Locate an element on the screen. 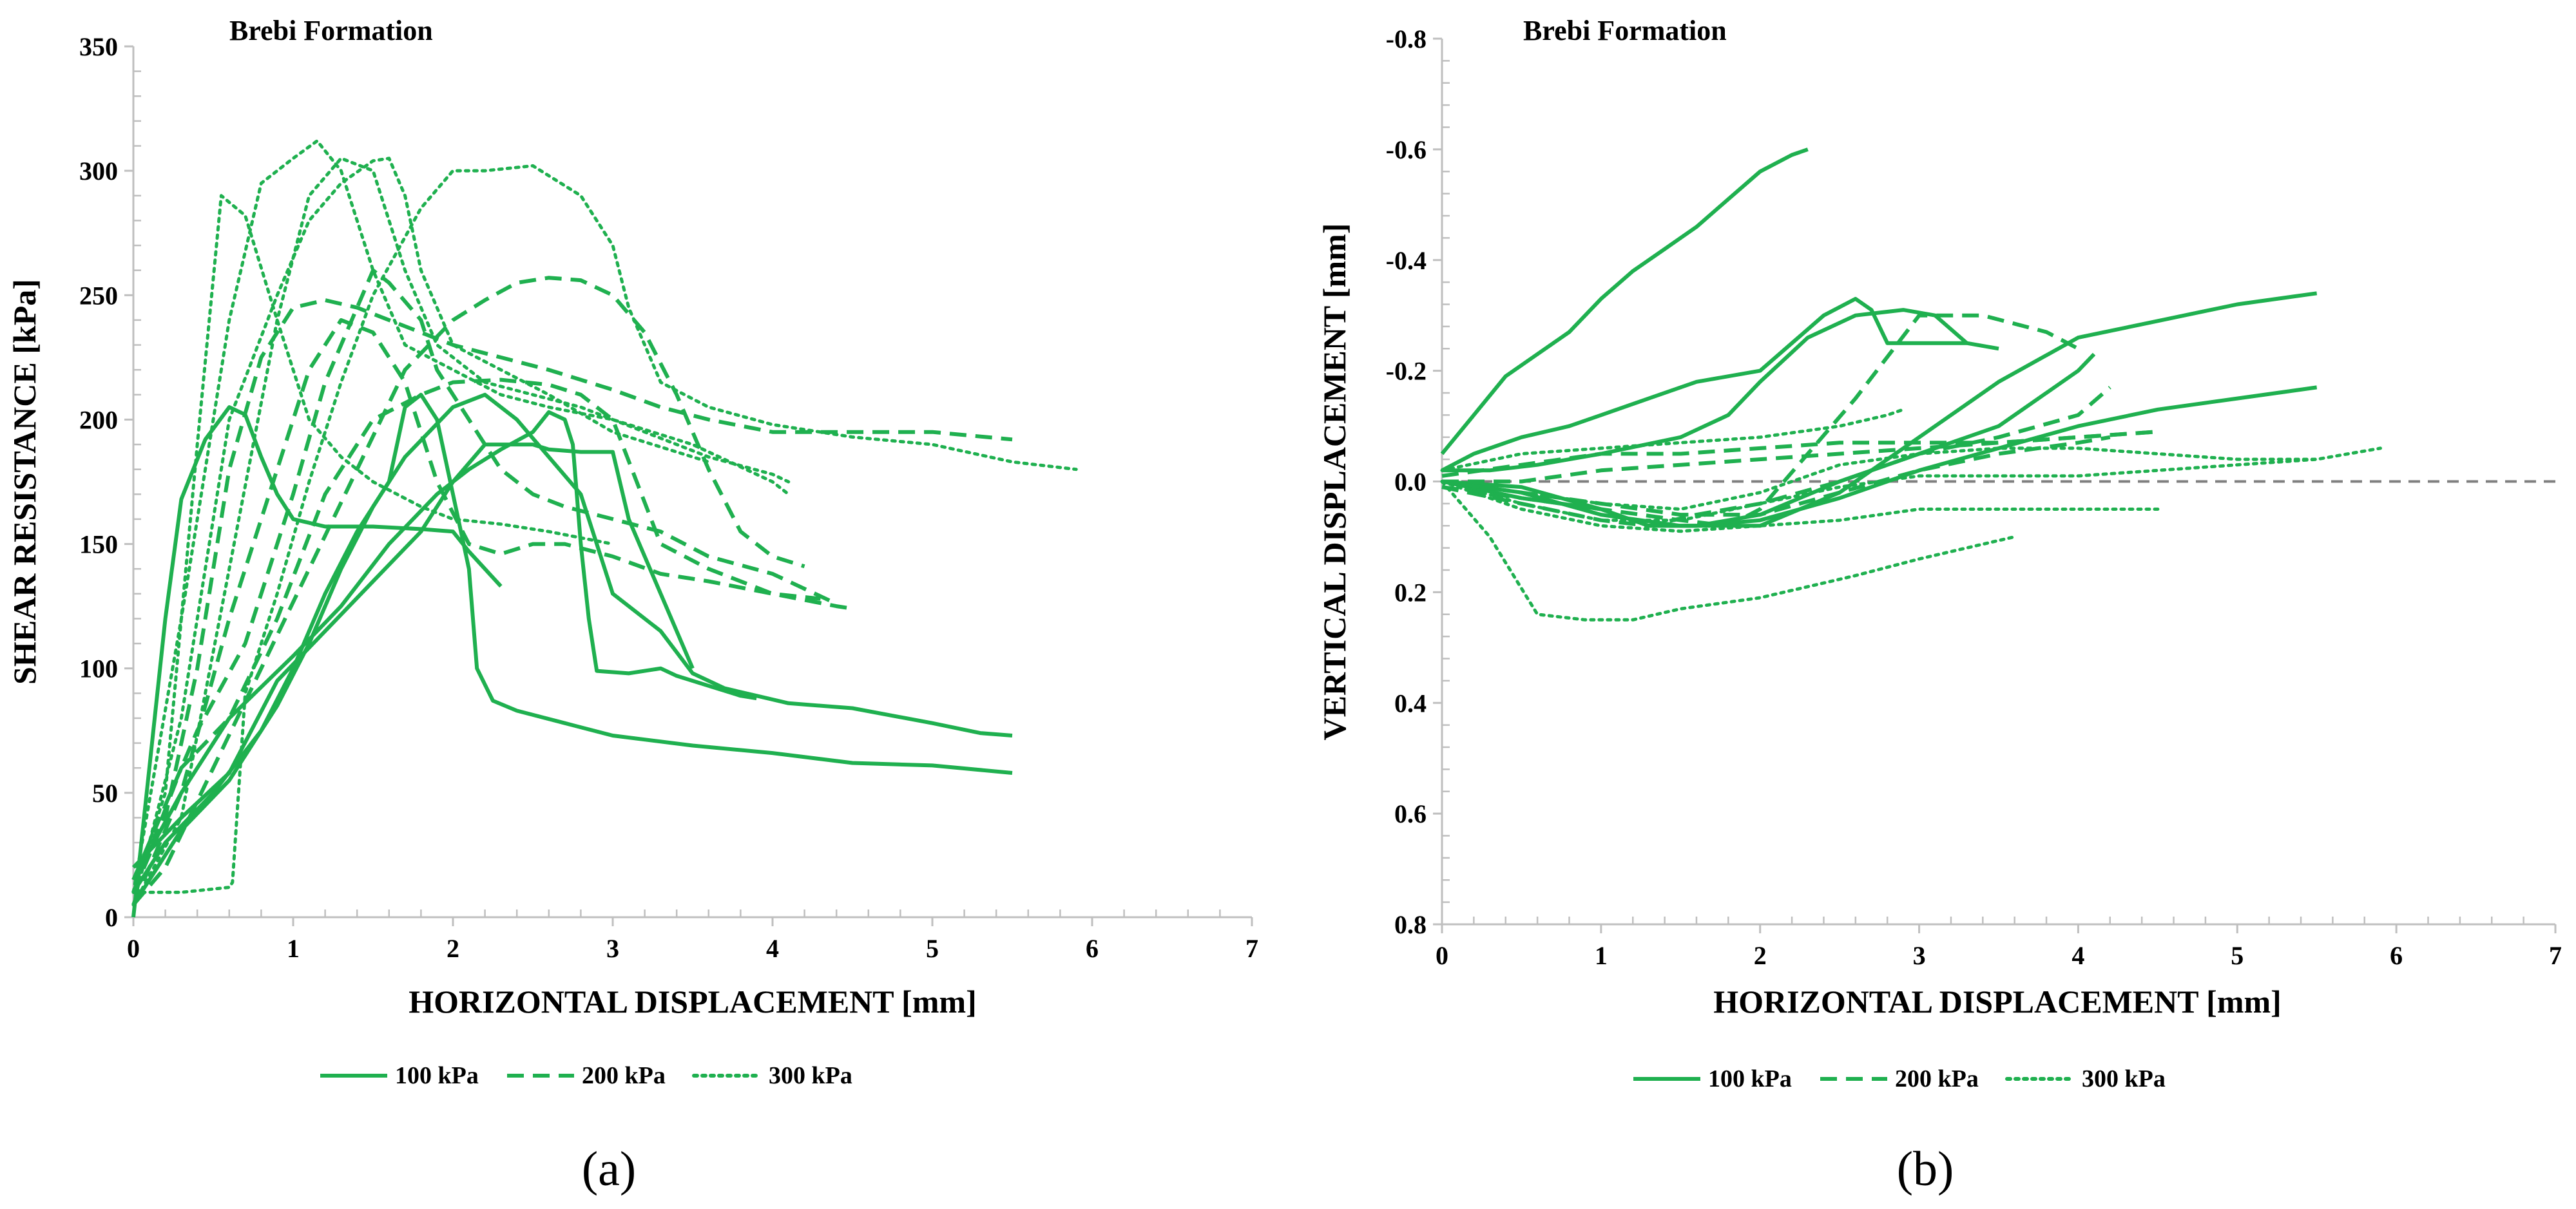 This screenshot has width=2576, height=1209. y-tick-label: 0.6 is located at coordinates (1410, 814).